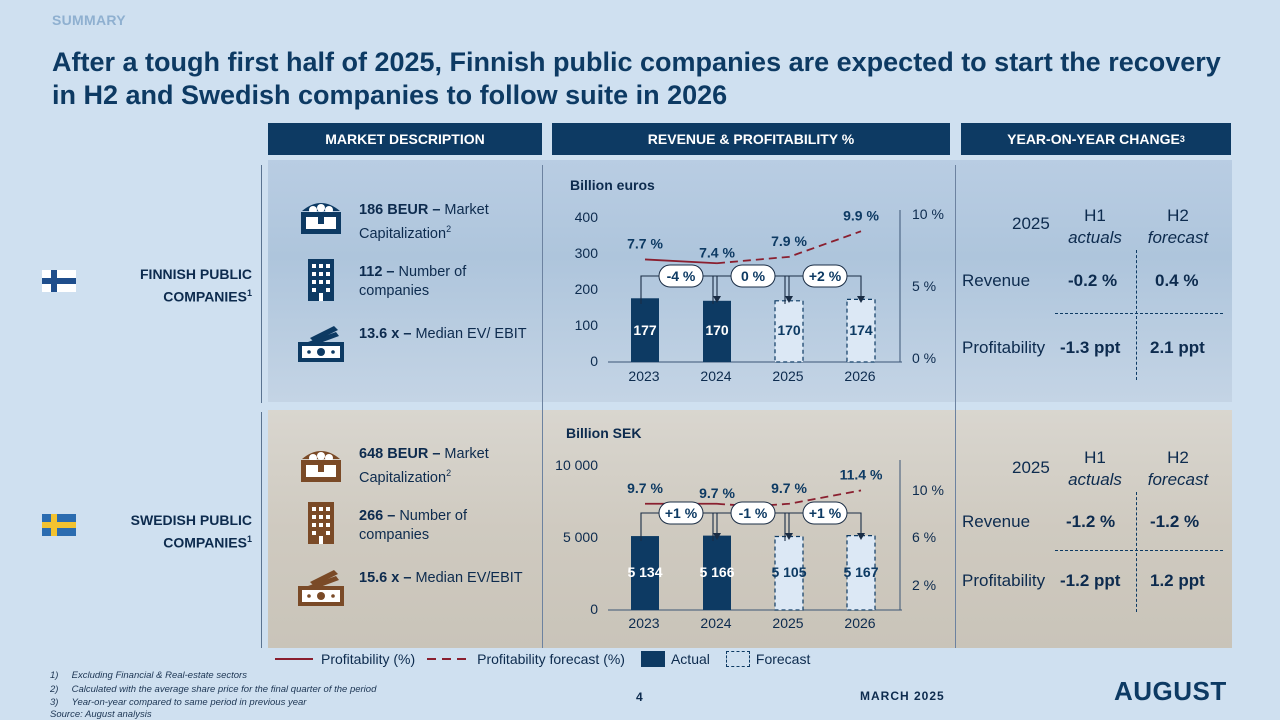 This screenshot has height=720, width=1280. I want to click on chart-se-xlabel: 2026, so click(860, 623).